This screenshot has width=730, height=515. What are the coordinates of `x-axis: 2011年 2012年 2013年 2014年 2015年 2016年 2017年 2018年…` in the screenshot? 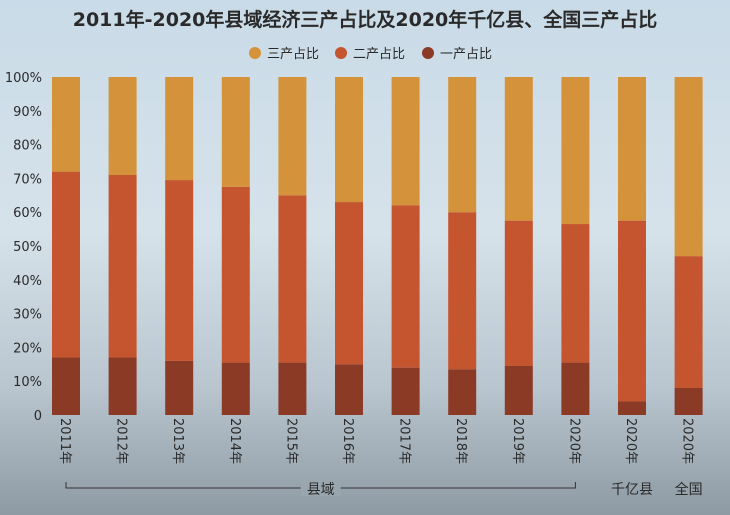 It's located at (376, 441).